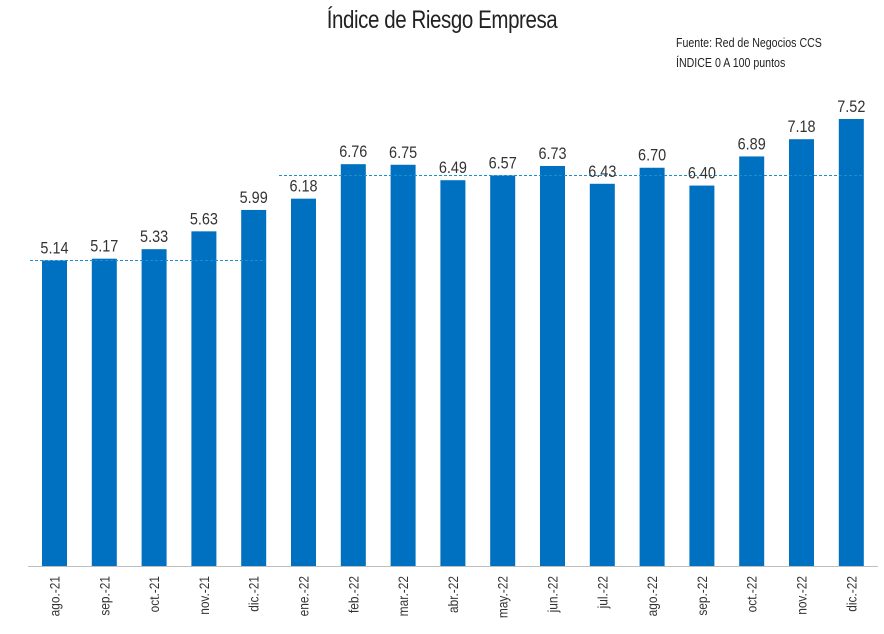 Image resolution: width=884 pixels, height=634 pixels. I want to click on value-label-oct.-21: 5.33, so click(154, 237).